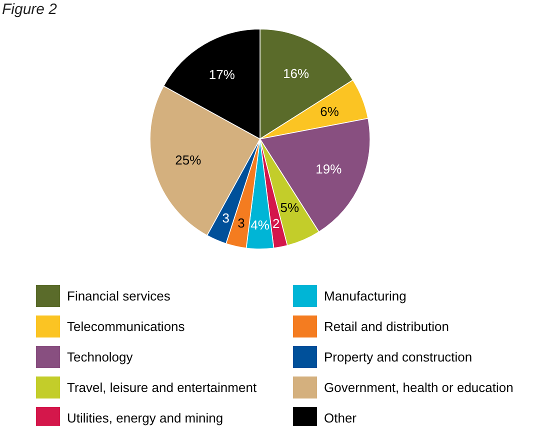  What do you see at coordinates (126, 326) in the screenshot?
I see `legend-label: Telecommunications` at bounding box center [126, 326].